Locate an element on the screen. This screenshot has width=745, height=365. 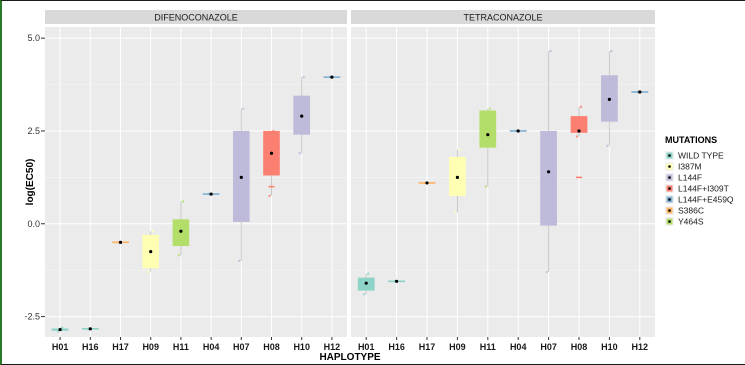
legend-label: I387M is located at coordinates (690, 167).